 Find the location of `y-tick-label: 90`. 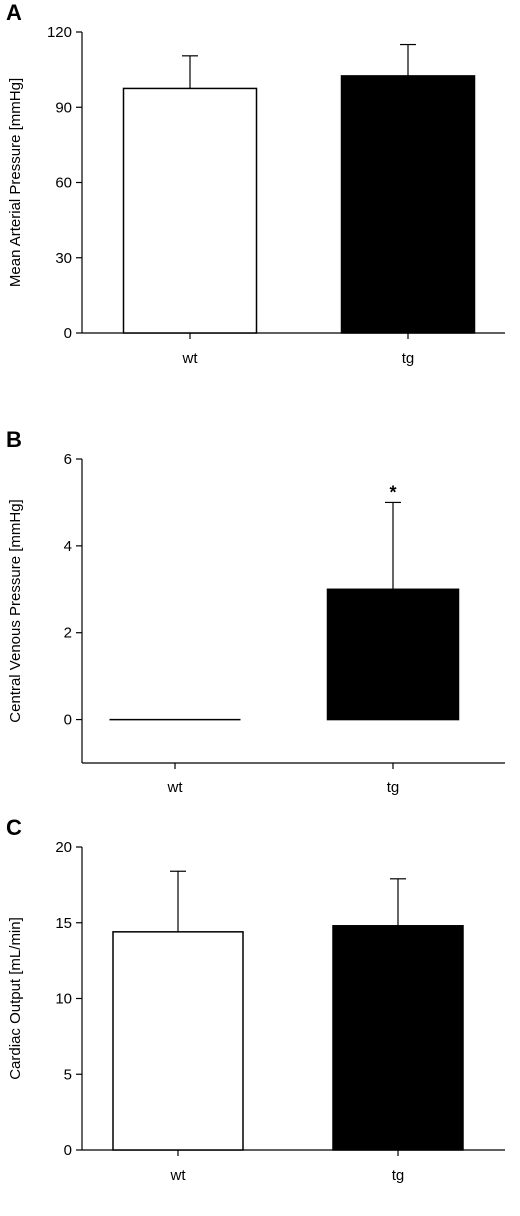

y-tick-label: 90 is located at coordinates (63, 107).